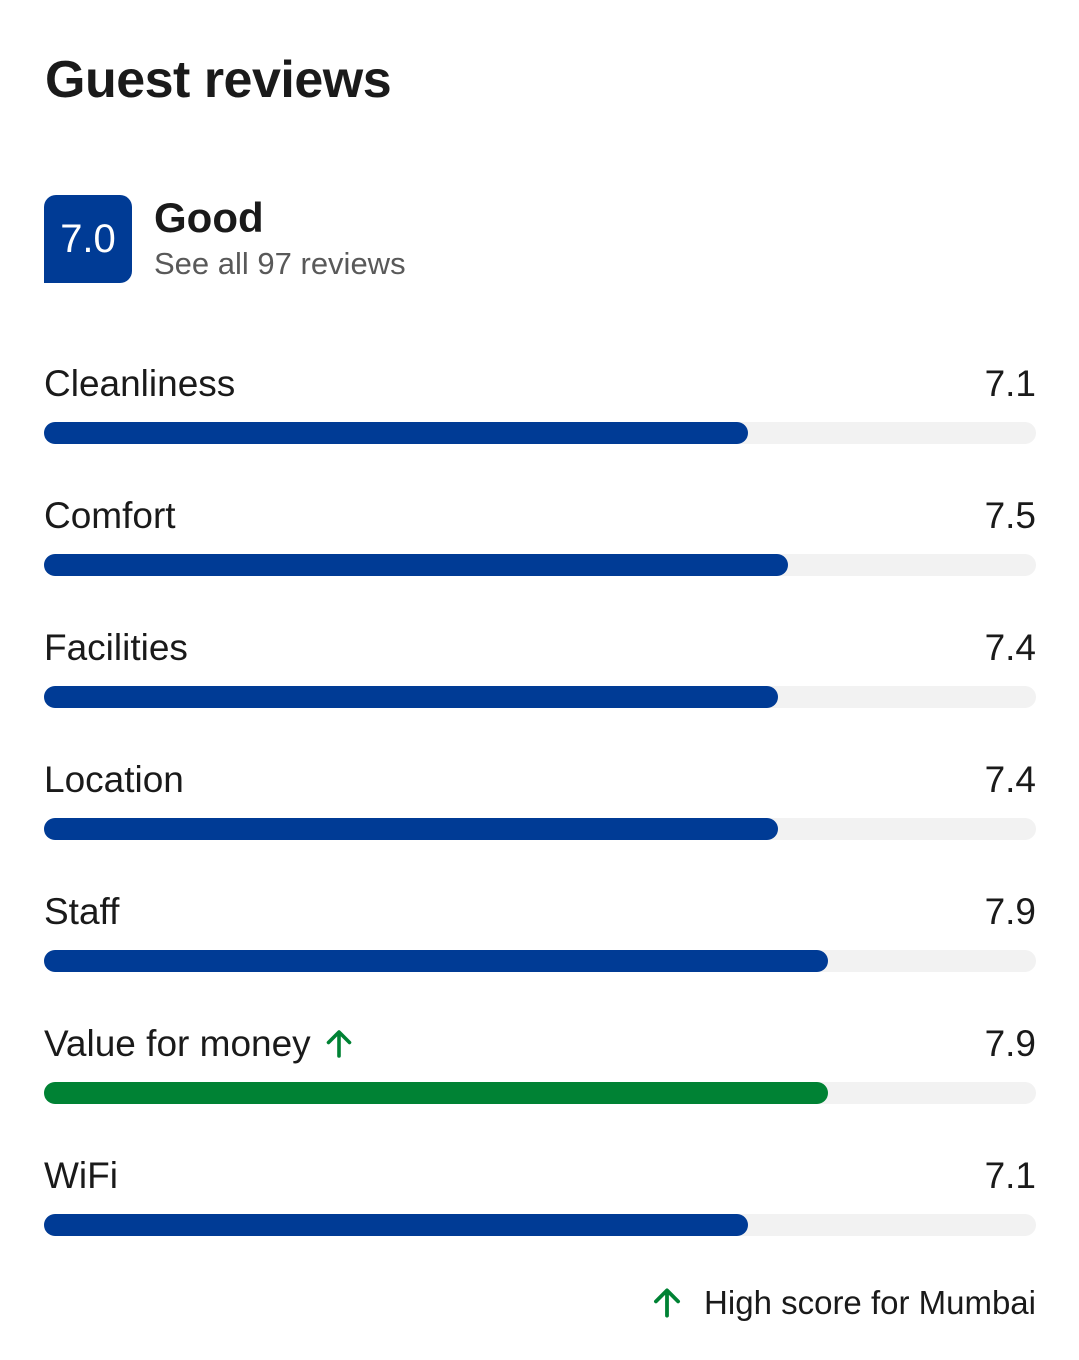  What do you see at coordinates (110, 515) in the screenshot?
I see `category-label: Comfort` at bounding box center [110, 515].